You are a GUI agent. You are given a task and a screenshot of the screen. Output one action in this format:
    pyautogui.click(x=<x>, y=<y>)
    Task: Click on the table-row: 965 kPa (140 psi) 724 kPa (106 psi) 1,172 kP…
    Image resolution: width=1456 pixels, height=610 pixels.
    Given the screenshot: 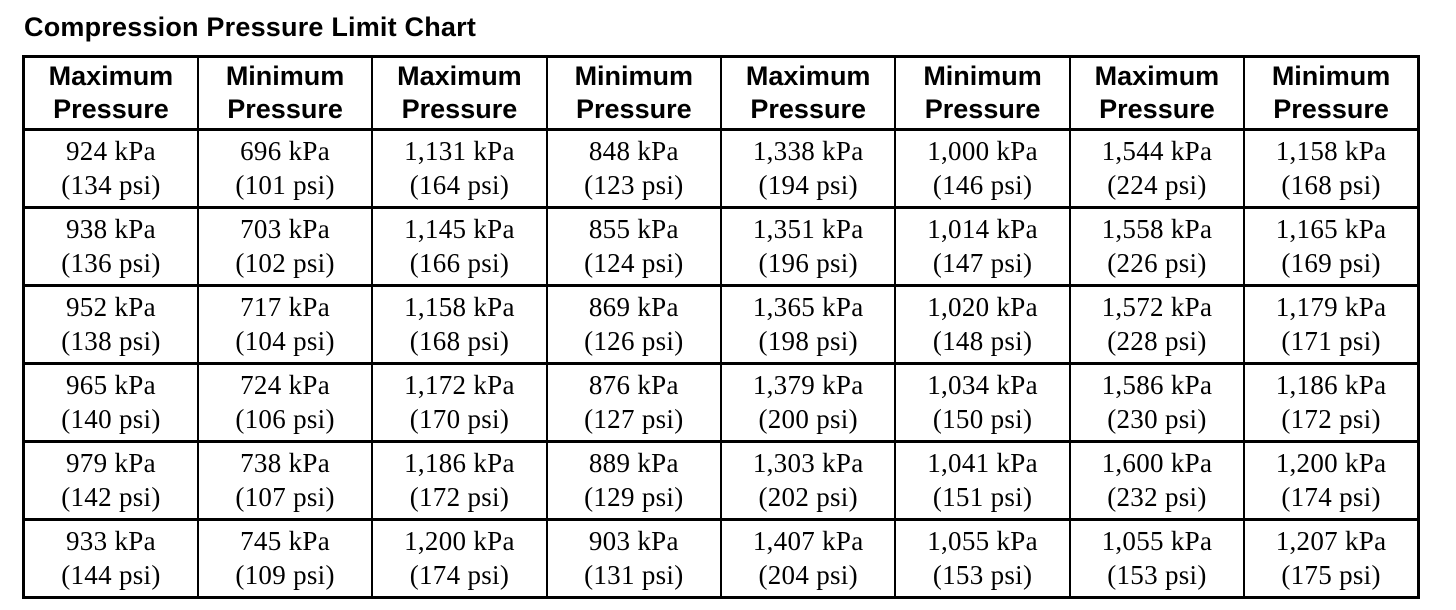 What is the action you would take?
    pyautogui.click(x=721, y=402)
    